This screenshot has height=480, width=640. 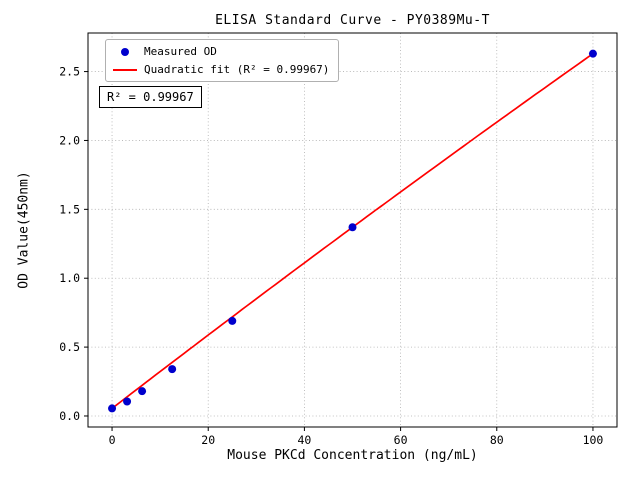 I want to click on fit-line-icon, so click(x=125, y=69).